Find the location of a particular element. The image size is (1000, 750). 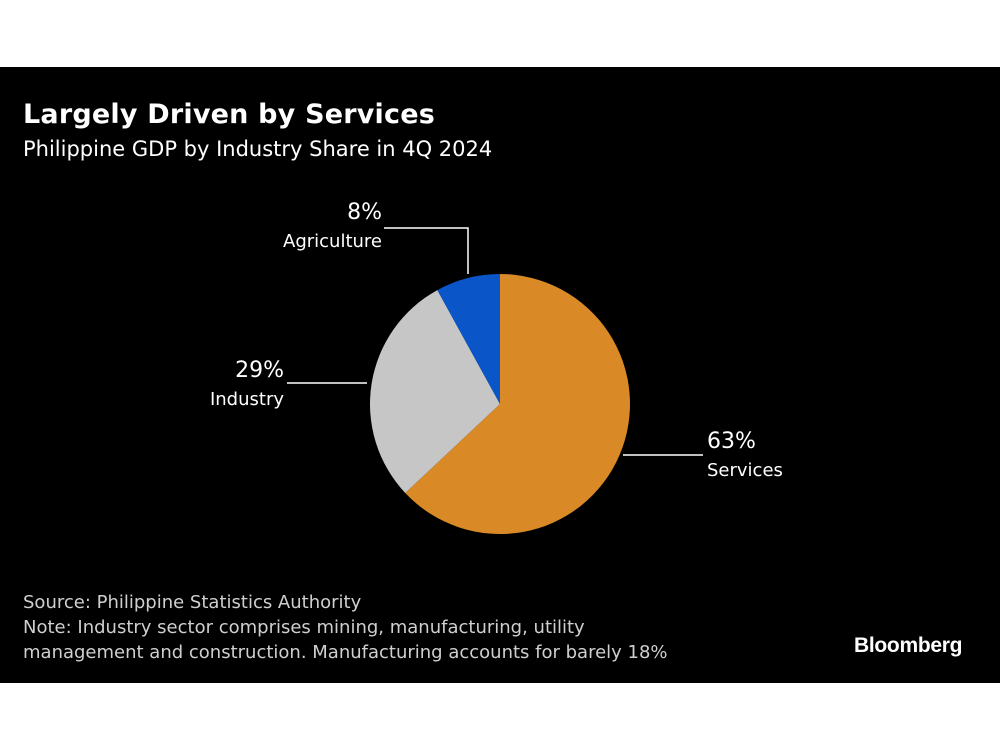

pie-slice-agriculture is located at coordinates (468, 339).